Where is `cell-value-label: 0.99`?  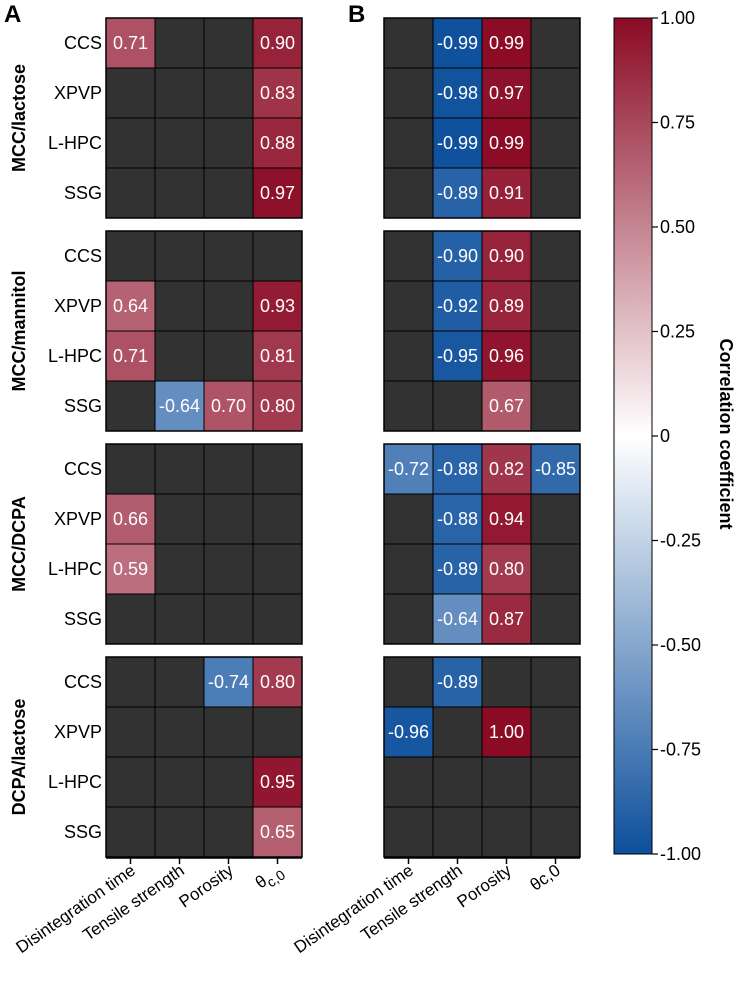 cell-value-label: 0.99 is located at coordinates (506, 43).